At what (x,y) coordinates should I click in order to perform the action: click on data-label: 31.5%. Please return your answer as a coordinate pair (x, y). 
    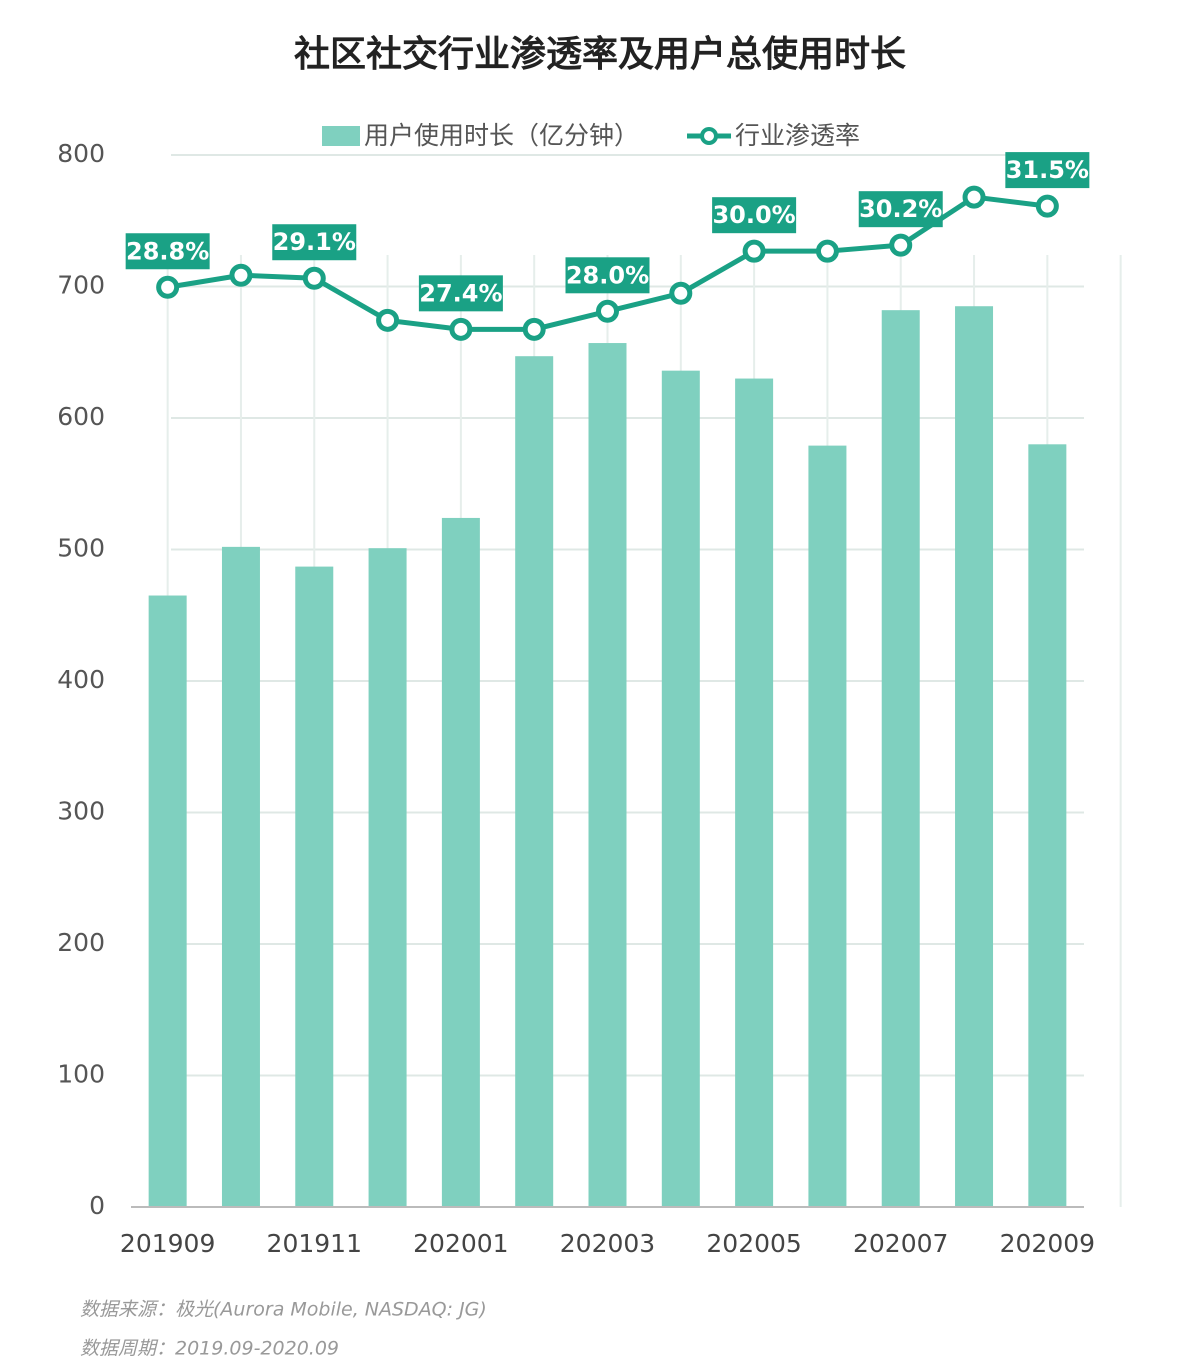
    Looking at the image, I should click on (1047, 170).